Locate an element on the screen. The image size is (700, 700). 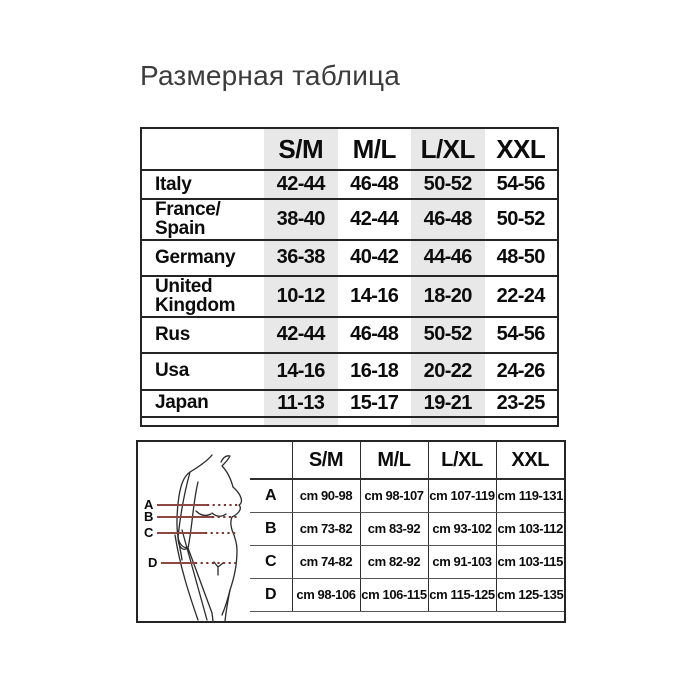
measure-row-label: D is located at coordinates (271, 595).